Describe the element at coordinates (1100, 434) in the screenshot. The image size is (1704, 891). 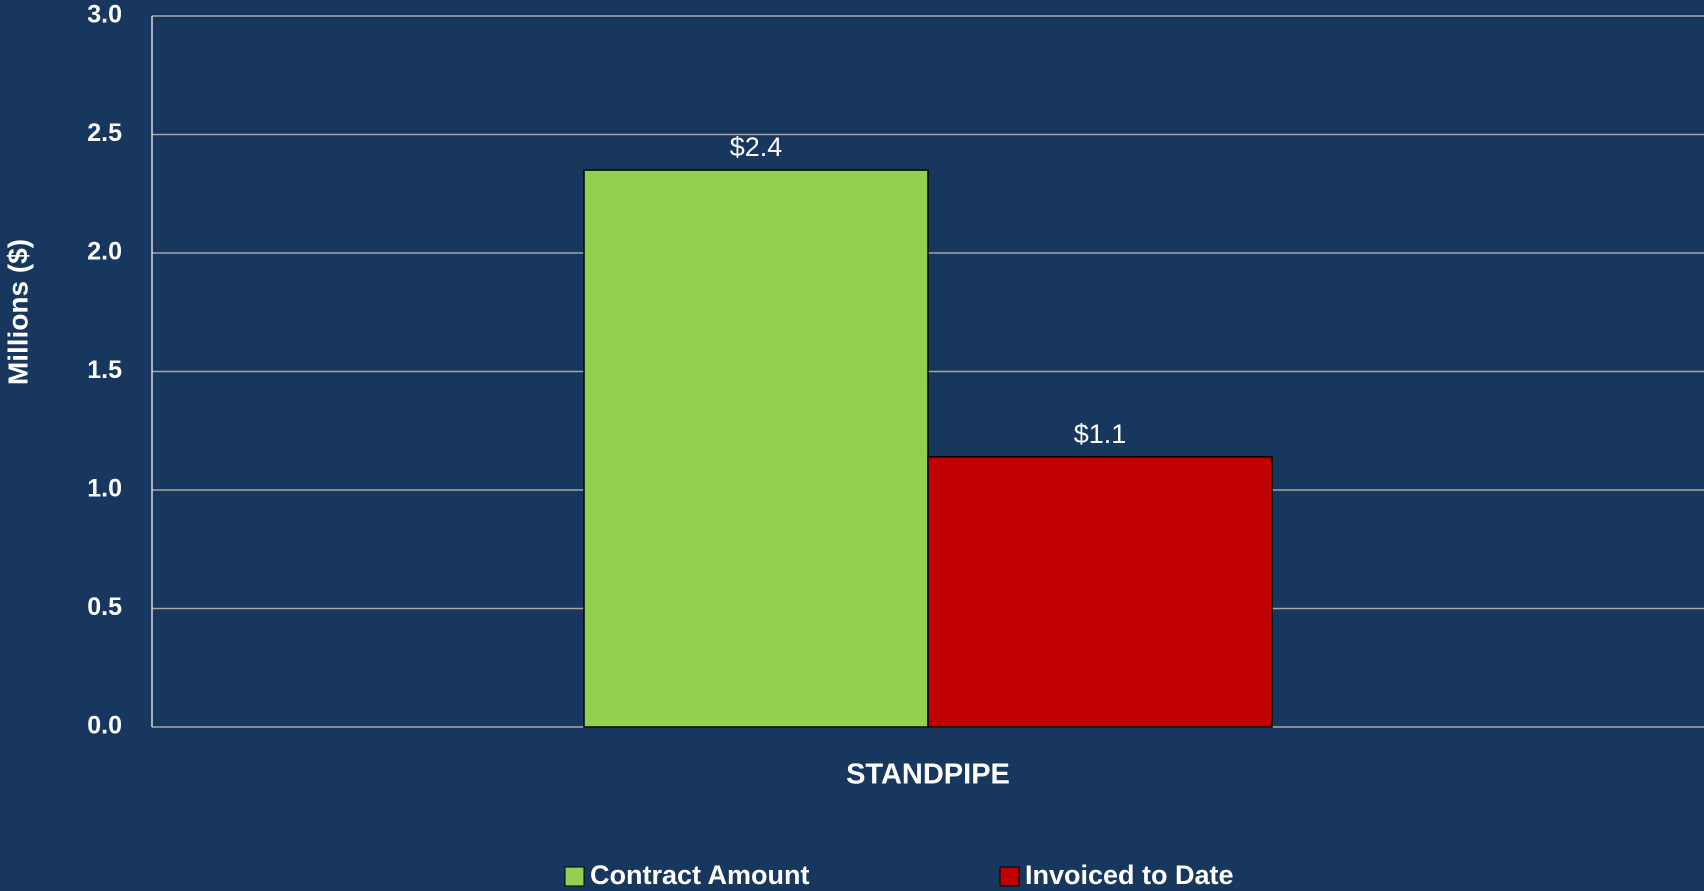
I see `data-label: $1.1` at that location.